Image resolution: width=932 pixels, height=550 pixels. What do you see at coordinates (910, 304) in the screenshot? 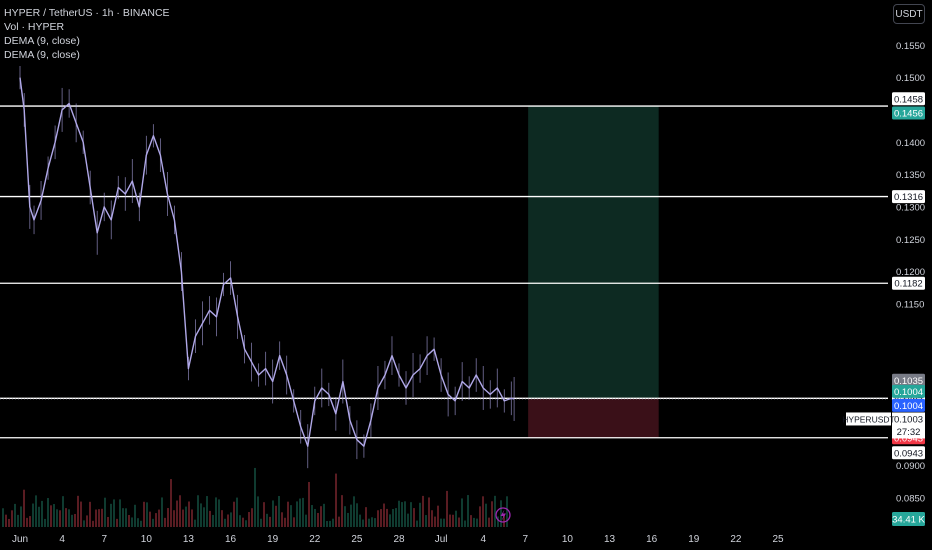
I see `y-axis-tick-label: 0.1150` at bounding box center [910, 304].